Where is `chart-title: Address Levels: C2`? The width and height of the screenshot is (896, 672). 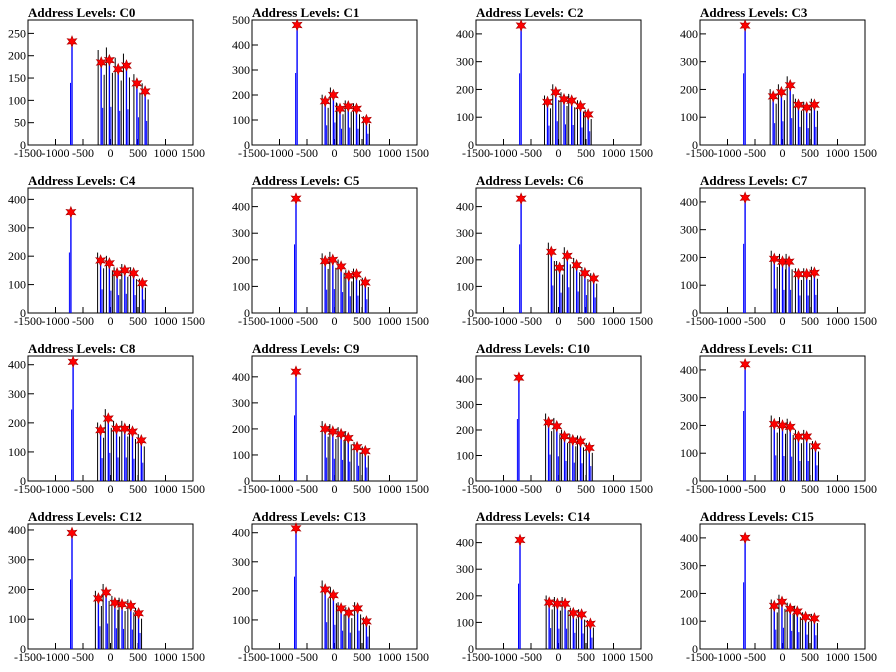
chart-title: Address Levels: C2 is located at coordinates (529, 12).